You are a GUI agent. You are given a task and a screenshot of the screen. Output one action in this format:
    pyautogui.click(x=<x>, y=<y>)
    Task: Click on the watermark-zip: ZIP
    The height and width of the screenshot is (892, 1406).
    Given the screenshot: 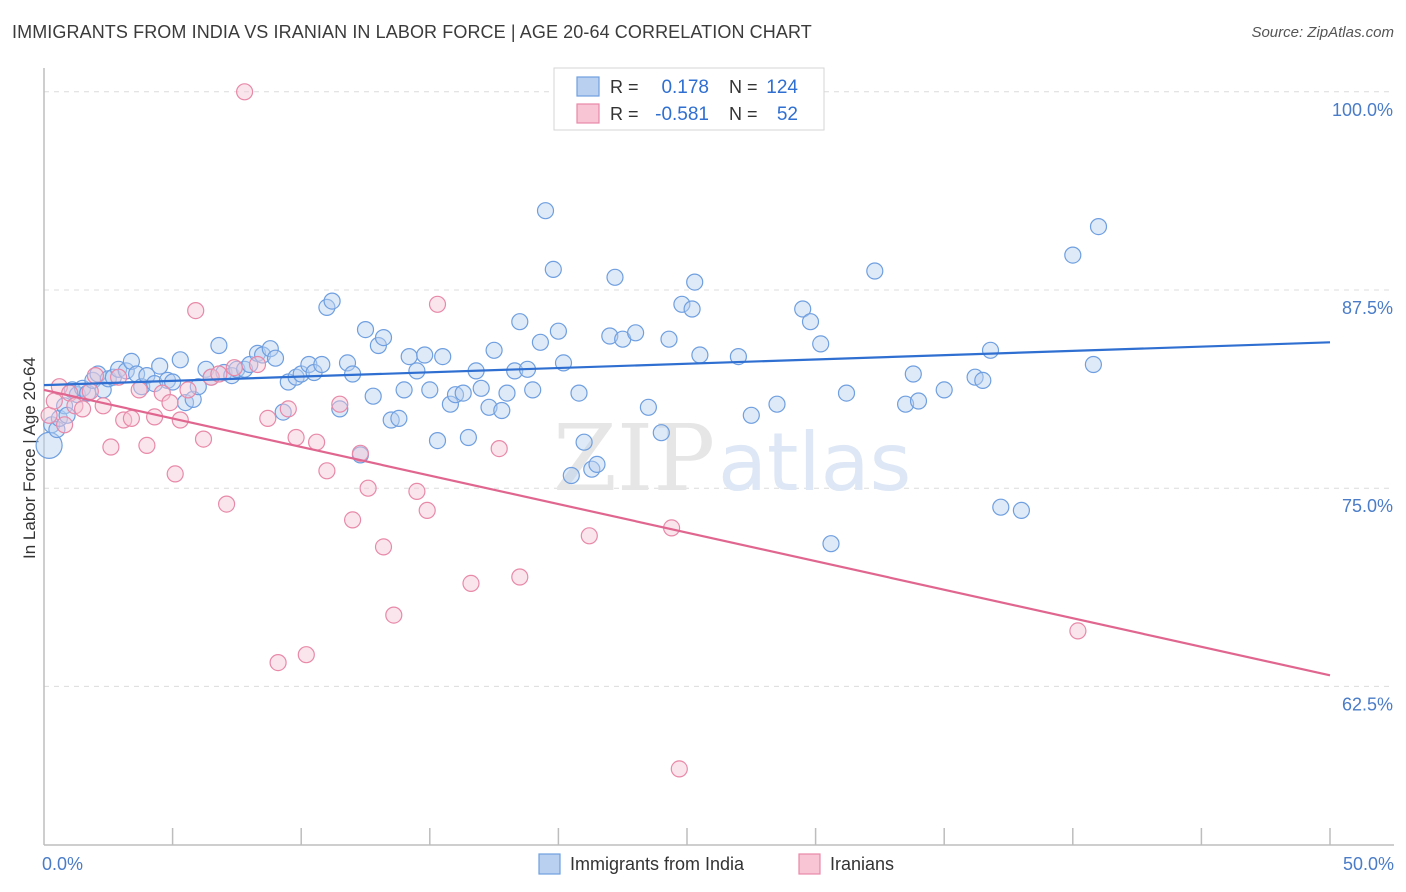 What is the action you would take?
    pyautogui.click(x=634, y=458)
    